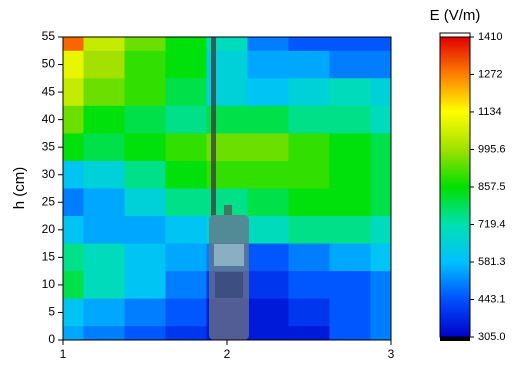 This screenshot has height=367, width=512. I want to click on colorbar-tick-label: 1134, so click(490, 112).